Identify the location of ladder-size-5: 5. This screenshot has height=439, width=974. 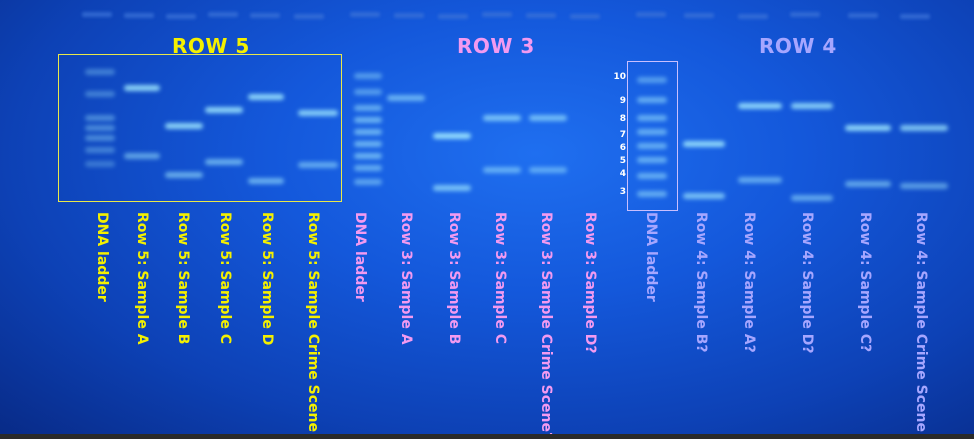
(622, 161).